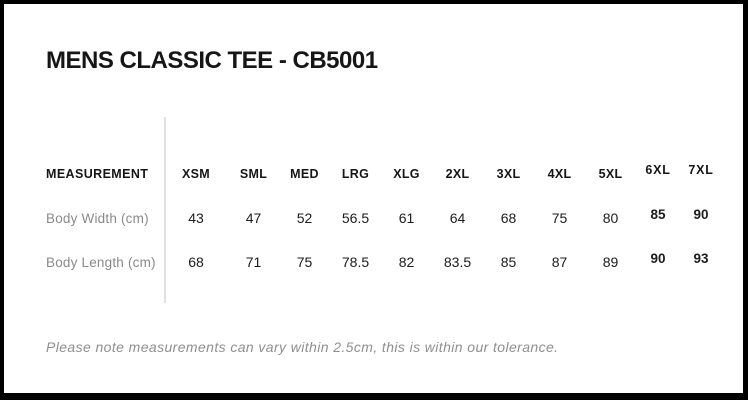 Image resolution: width=748 pixels, height=400 pixels. Describe the element at coordinates (559, 262) in the screenshot. I see `body-length-4xl: 87` at that location.